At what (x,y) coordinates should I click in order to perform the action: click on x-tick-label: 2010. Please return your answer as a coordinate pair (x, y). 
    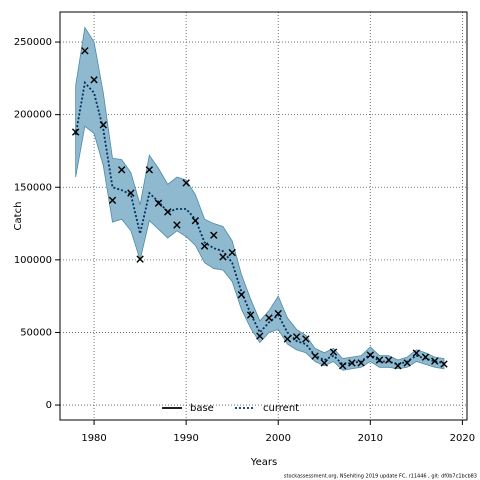
    Looking at the image, I should click on (370, 438).